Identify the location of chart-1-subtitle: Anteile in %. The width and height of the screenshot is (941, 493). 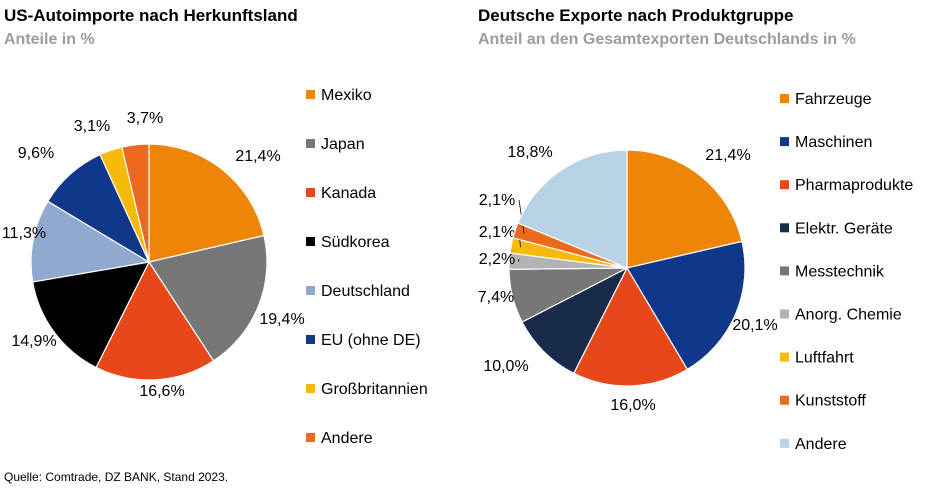
(49, 39).